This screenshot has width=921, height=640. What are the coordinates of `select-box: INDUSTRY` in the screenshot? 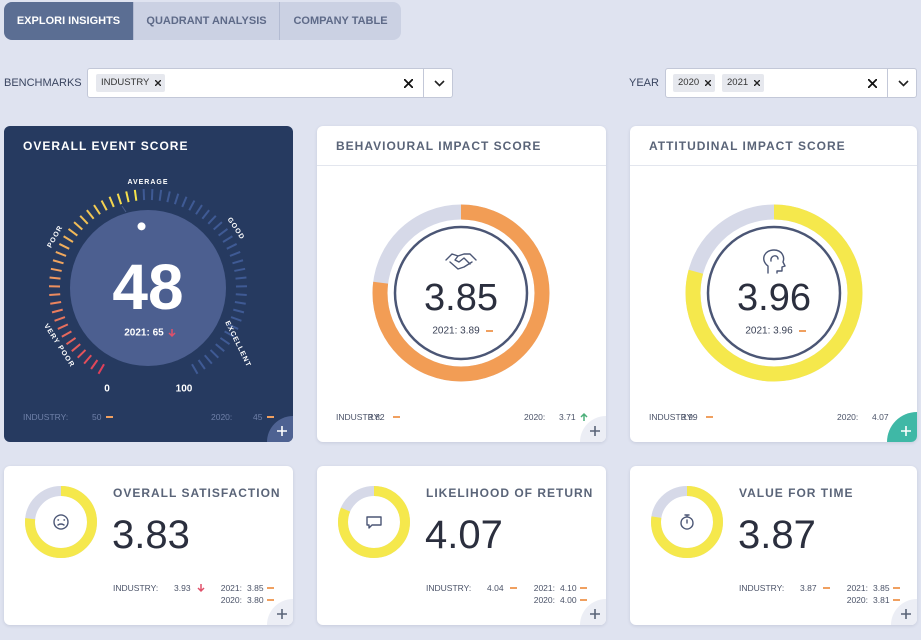 It's located at (270, 83).